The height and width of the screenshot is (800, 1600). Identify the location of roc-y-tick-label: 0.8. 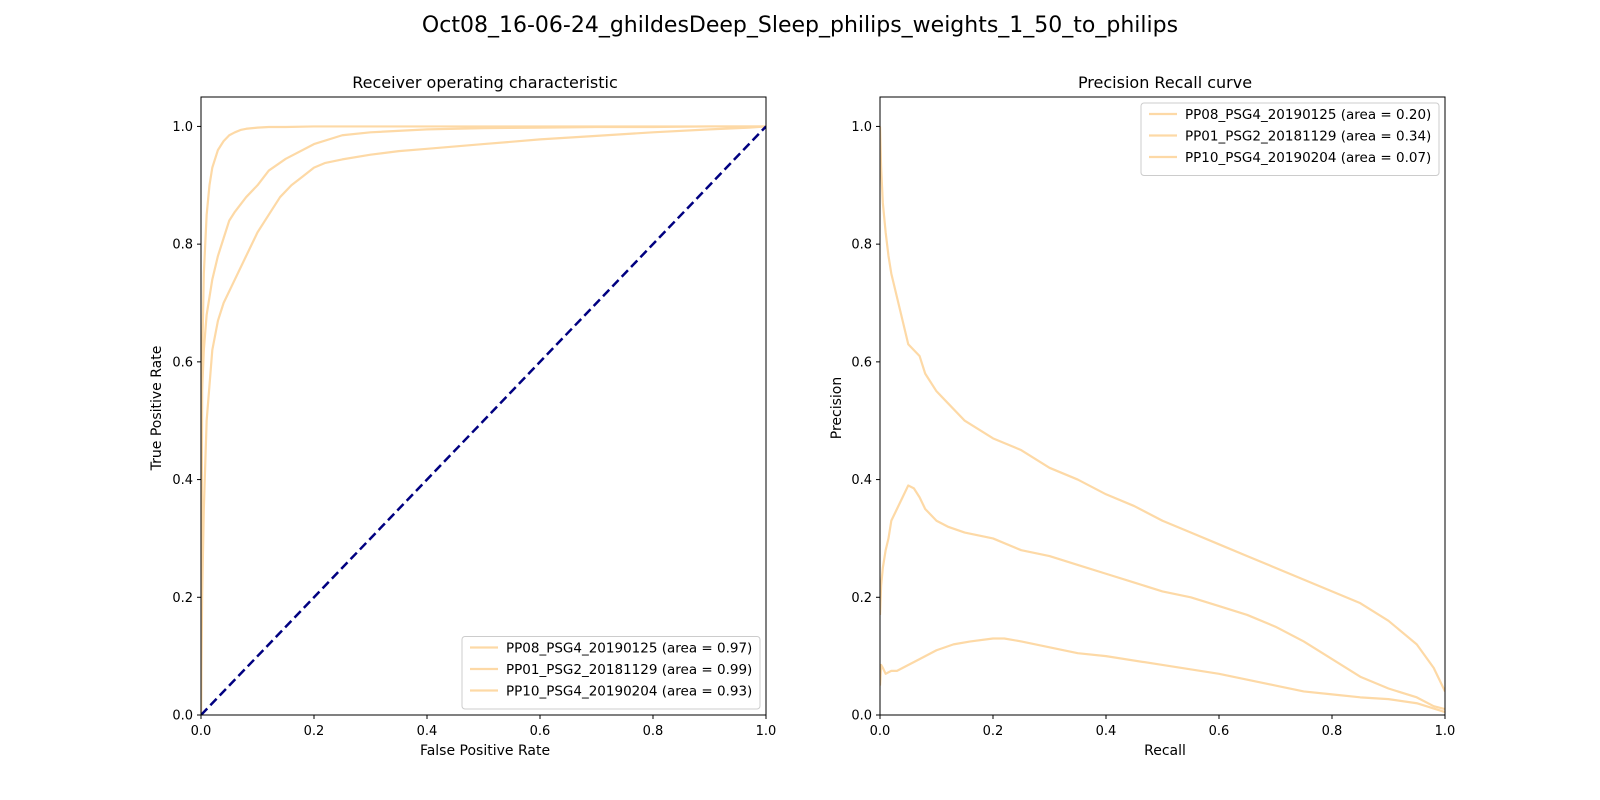
(182, 245).